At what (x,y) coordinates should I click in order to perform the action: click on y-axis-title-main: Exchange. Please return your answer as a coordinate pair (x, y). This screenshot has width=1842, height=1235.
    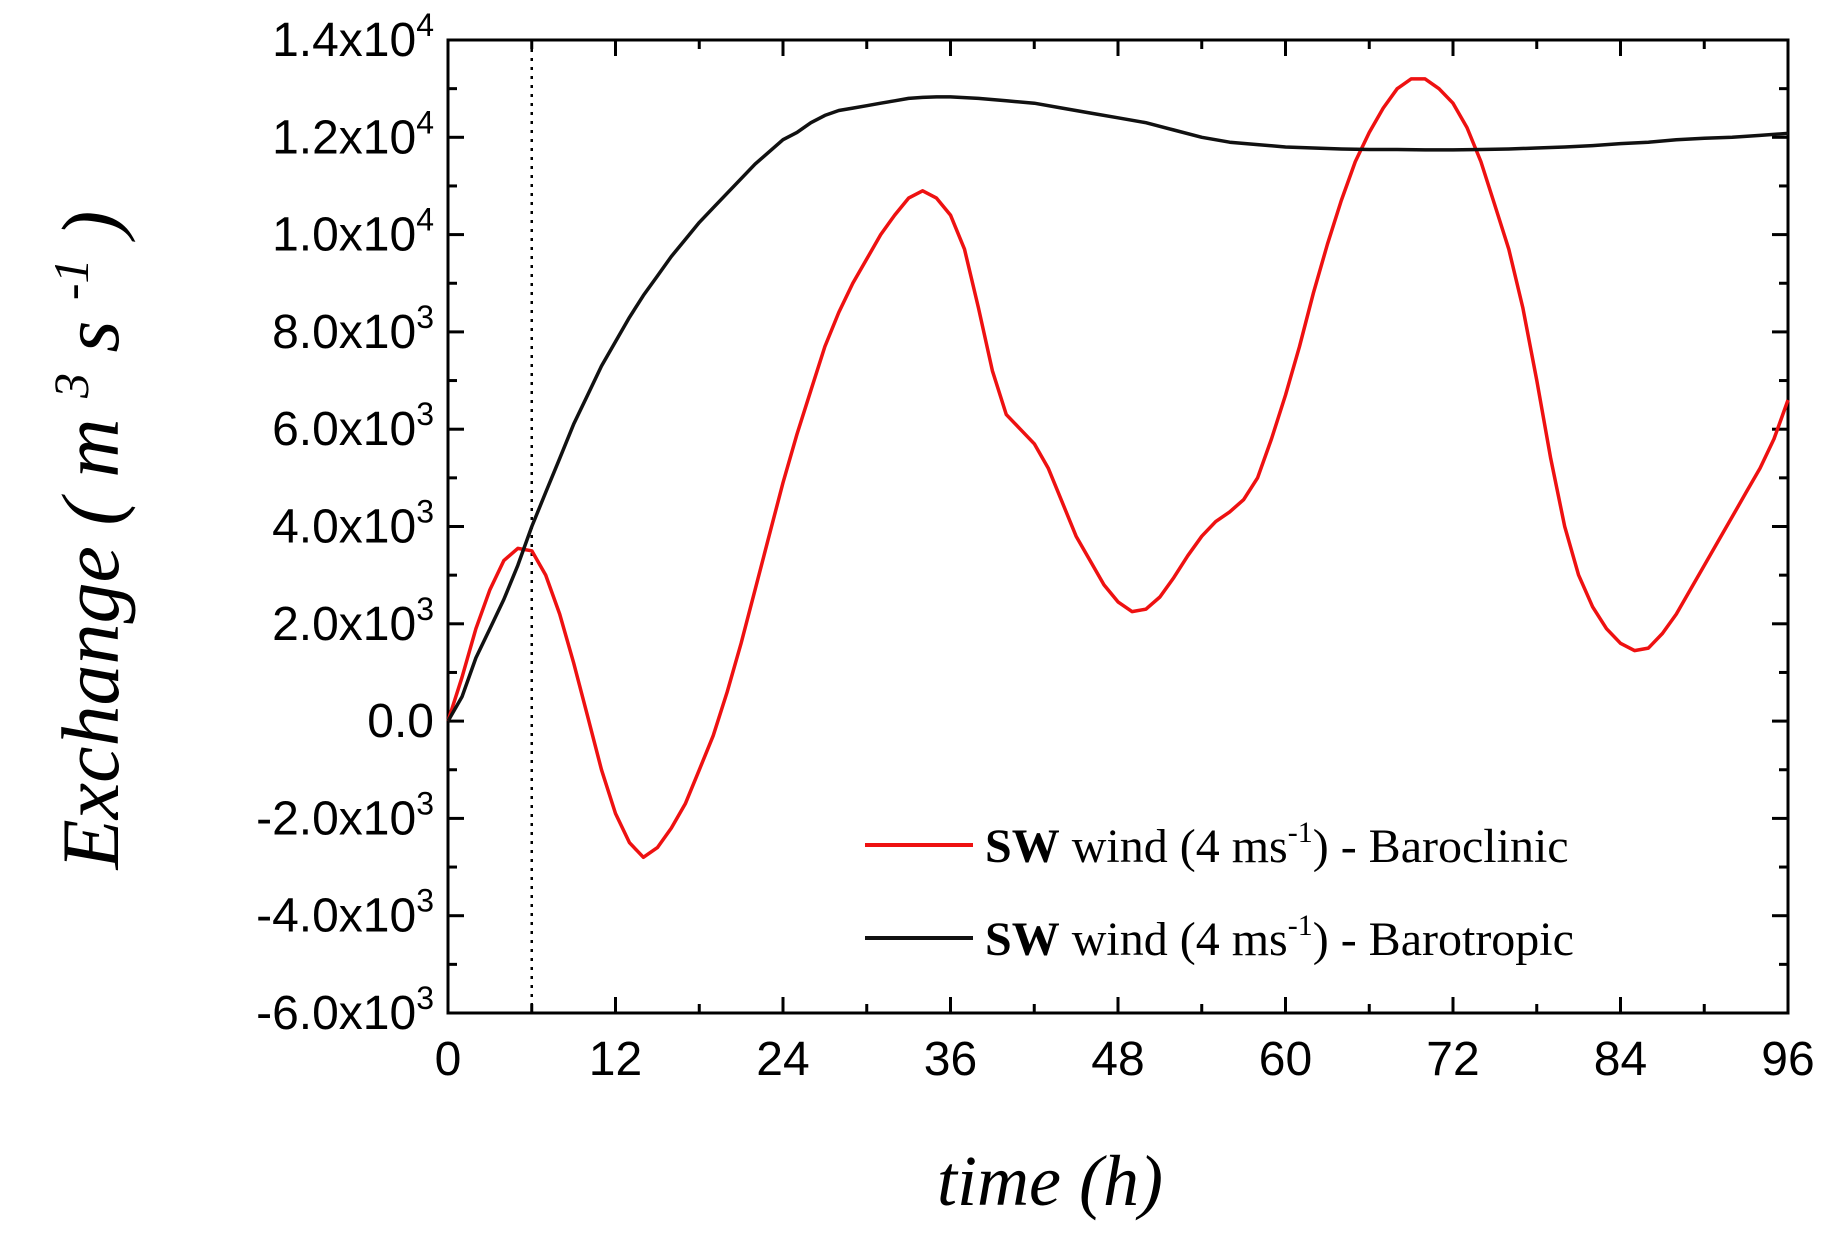
    Looking at the image, I should click on (90, 708).